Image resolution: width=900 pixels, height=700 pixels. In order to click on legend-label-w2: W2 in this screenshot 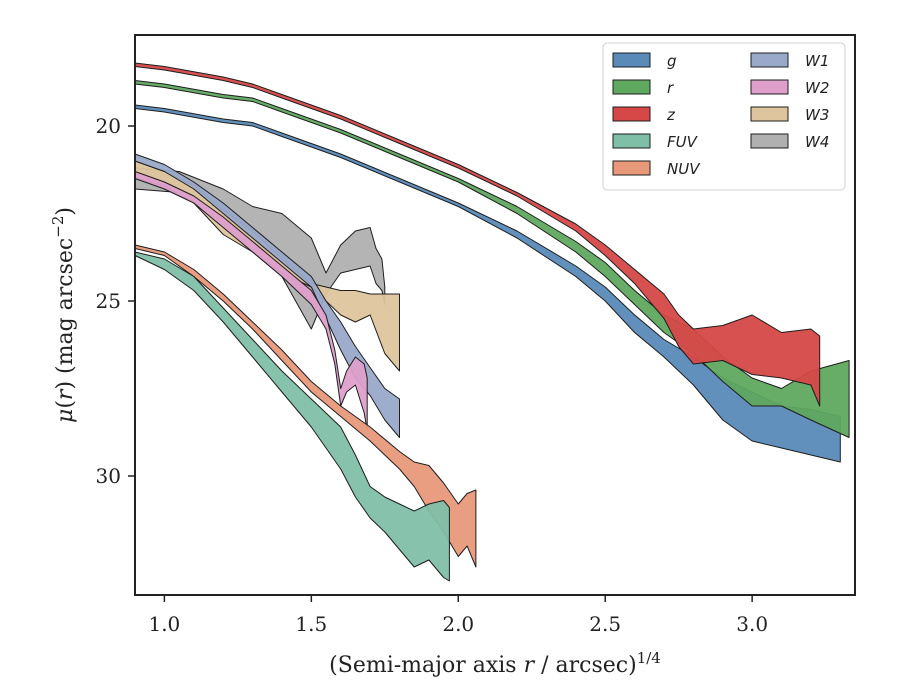, I will do `click(817, 88)`.